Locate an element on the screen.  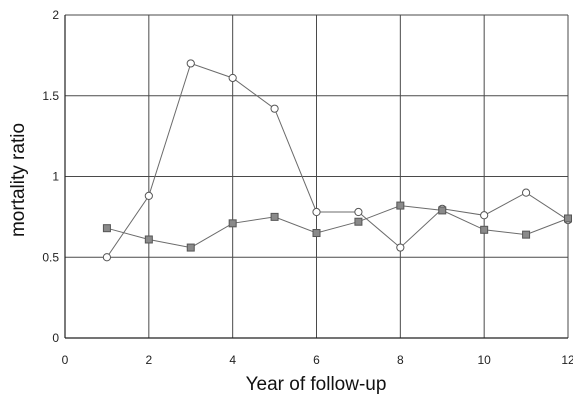
x-tick-label: 10 is located at coordinates (484, 360).